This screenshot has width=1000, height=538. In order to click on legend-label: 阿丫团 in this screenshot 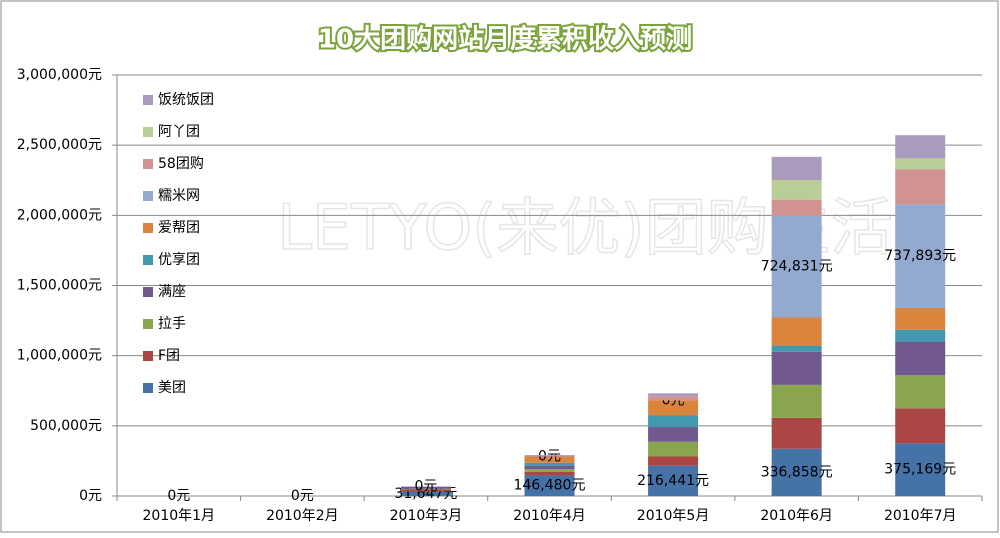, I will do `click(179, 132)`.